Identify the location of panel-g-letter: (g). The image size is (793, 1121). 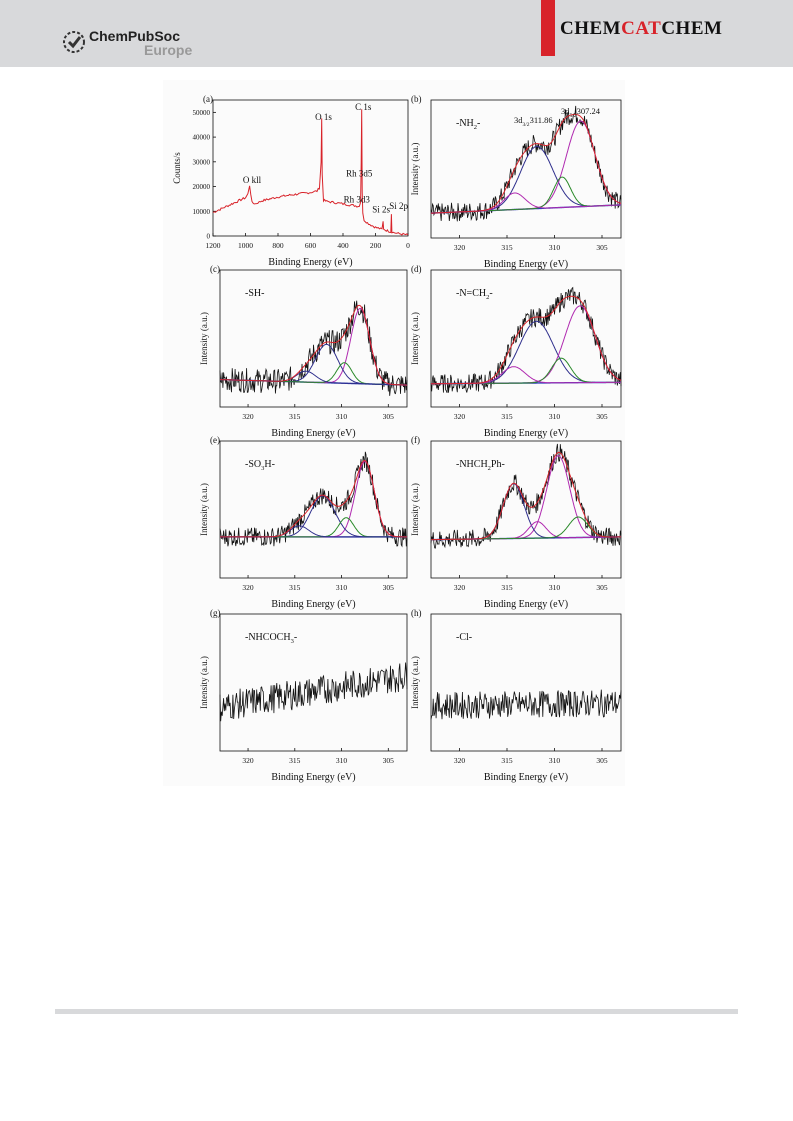
(215, 613).